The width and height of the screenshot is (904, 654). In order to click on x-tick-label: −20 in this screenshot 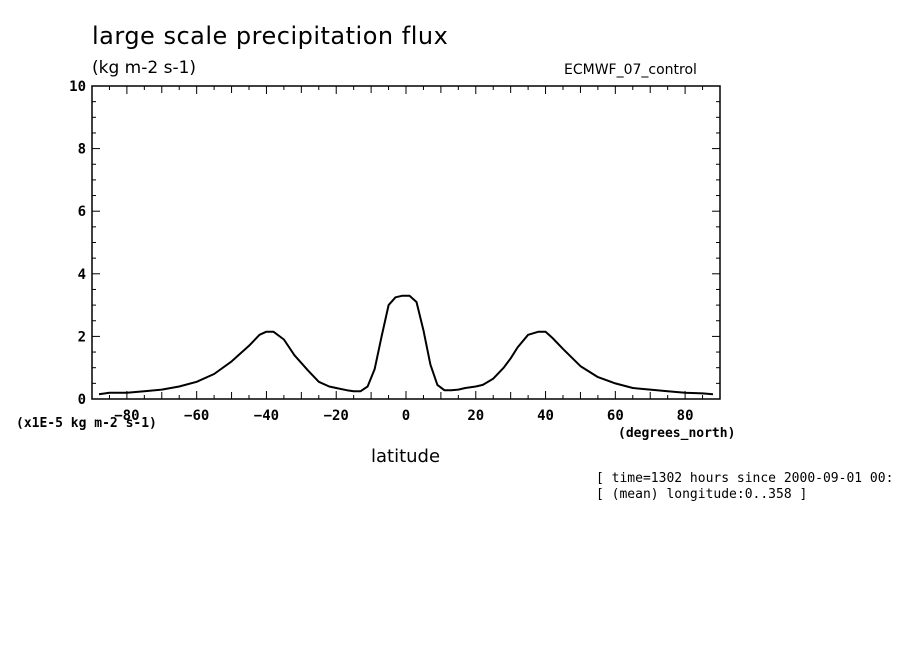, I will do `click(336, 416)`.